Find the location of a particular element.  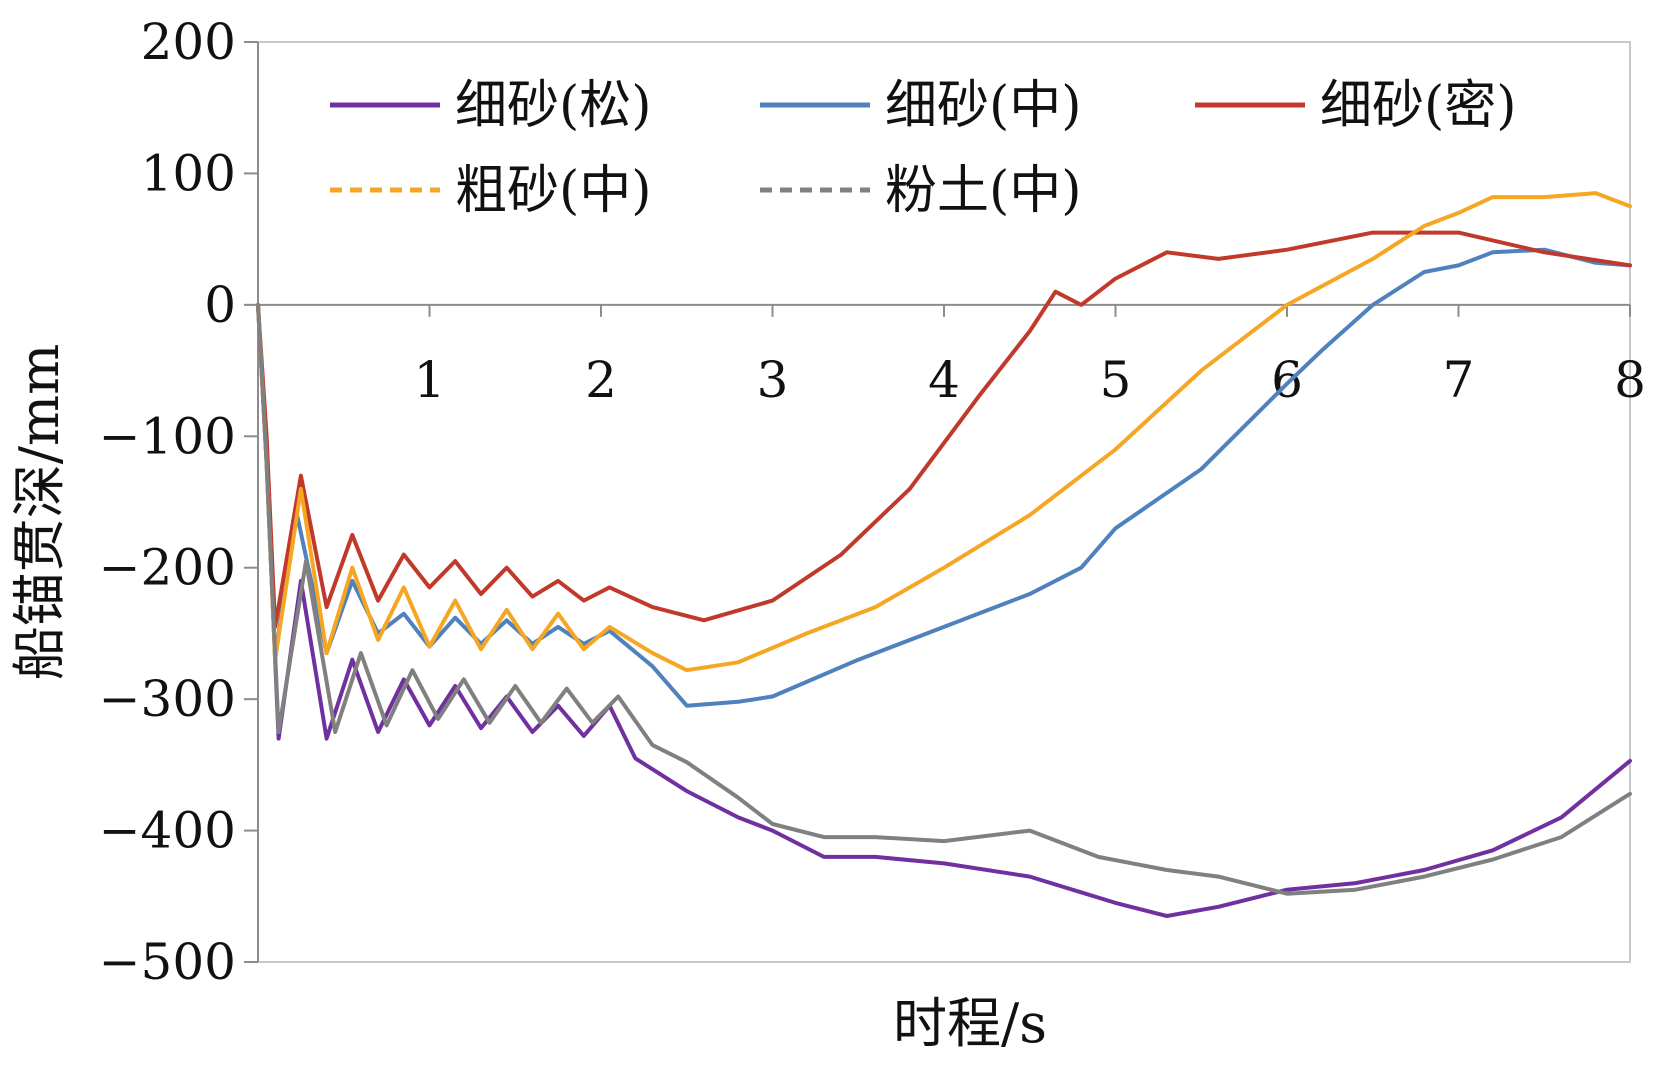

legend-label-4: 粗砂(中) is located at coordinates (553, 191).